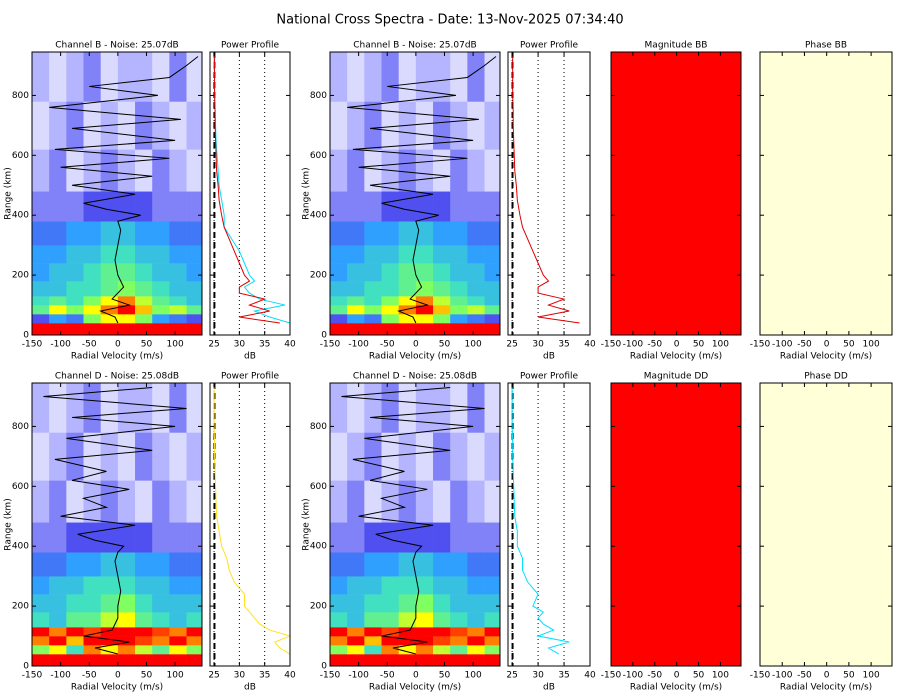  Describe the element at coordinates (804, 676) in the screenshot. I see `x-tick-label: -50` at that location.